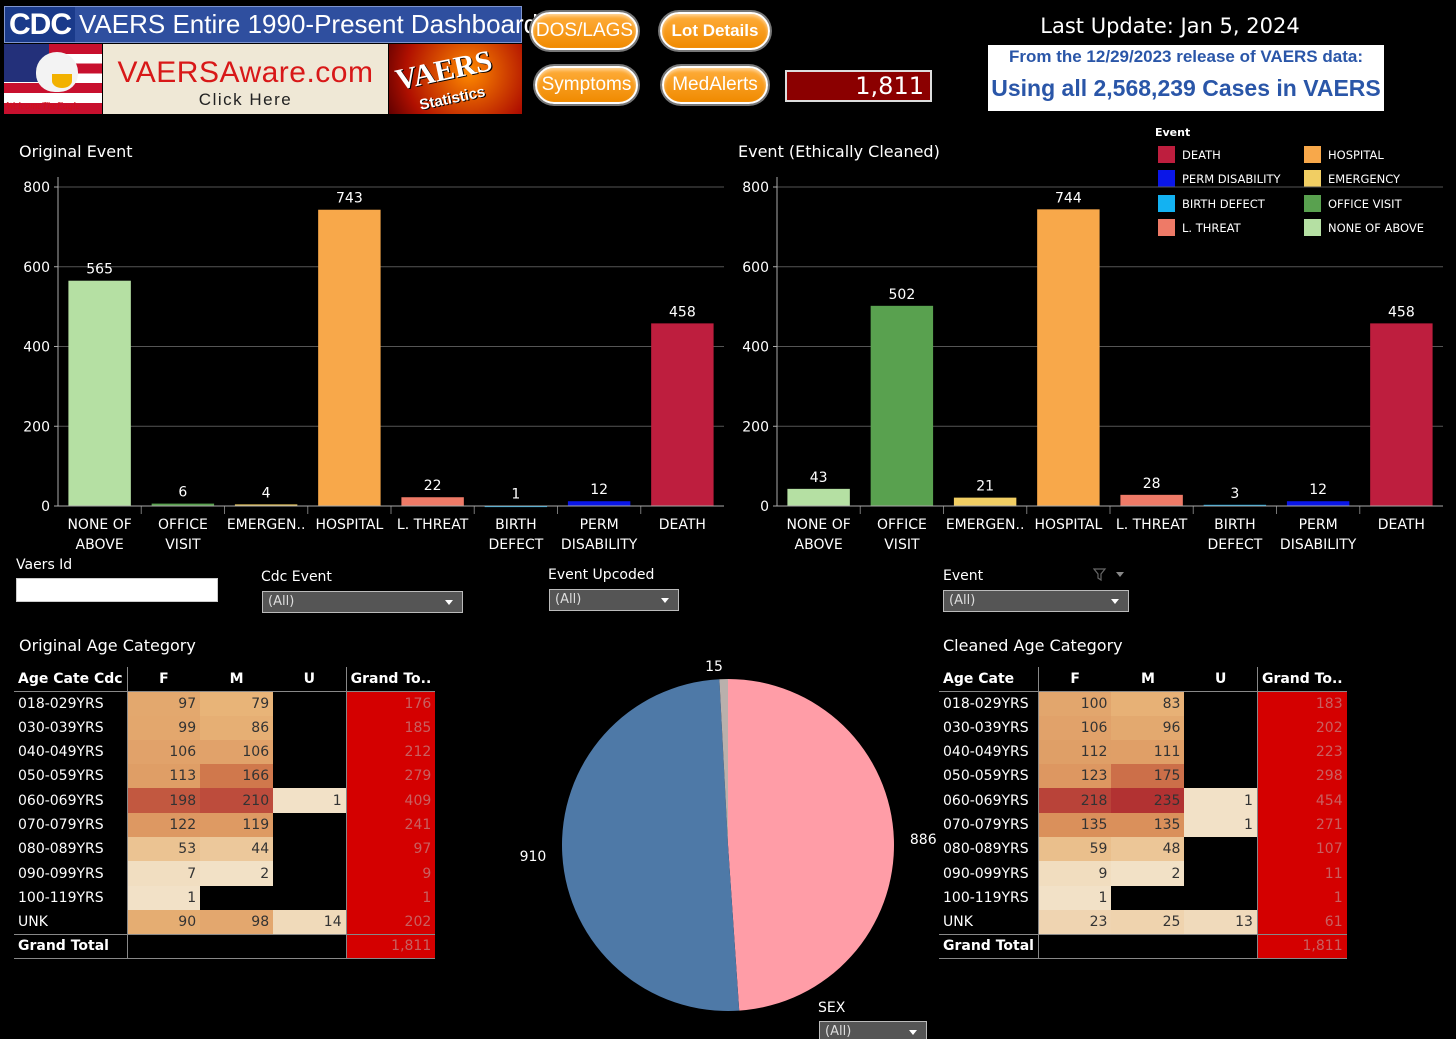  What do you see at coordinates (245, 79) in the screenshot?
I see `vaersaware-link: VAERSAware.com Click Here` at bounding box center [245, 79].